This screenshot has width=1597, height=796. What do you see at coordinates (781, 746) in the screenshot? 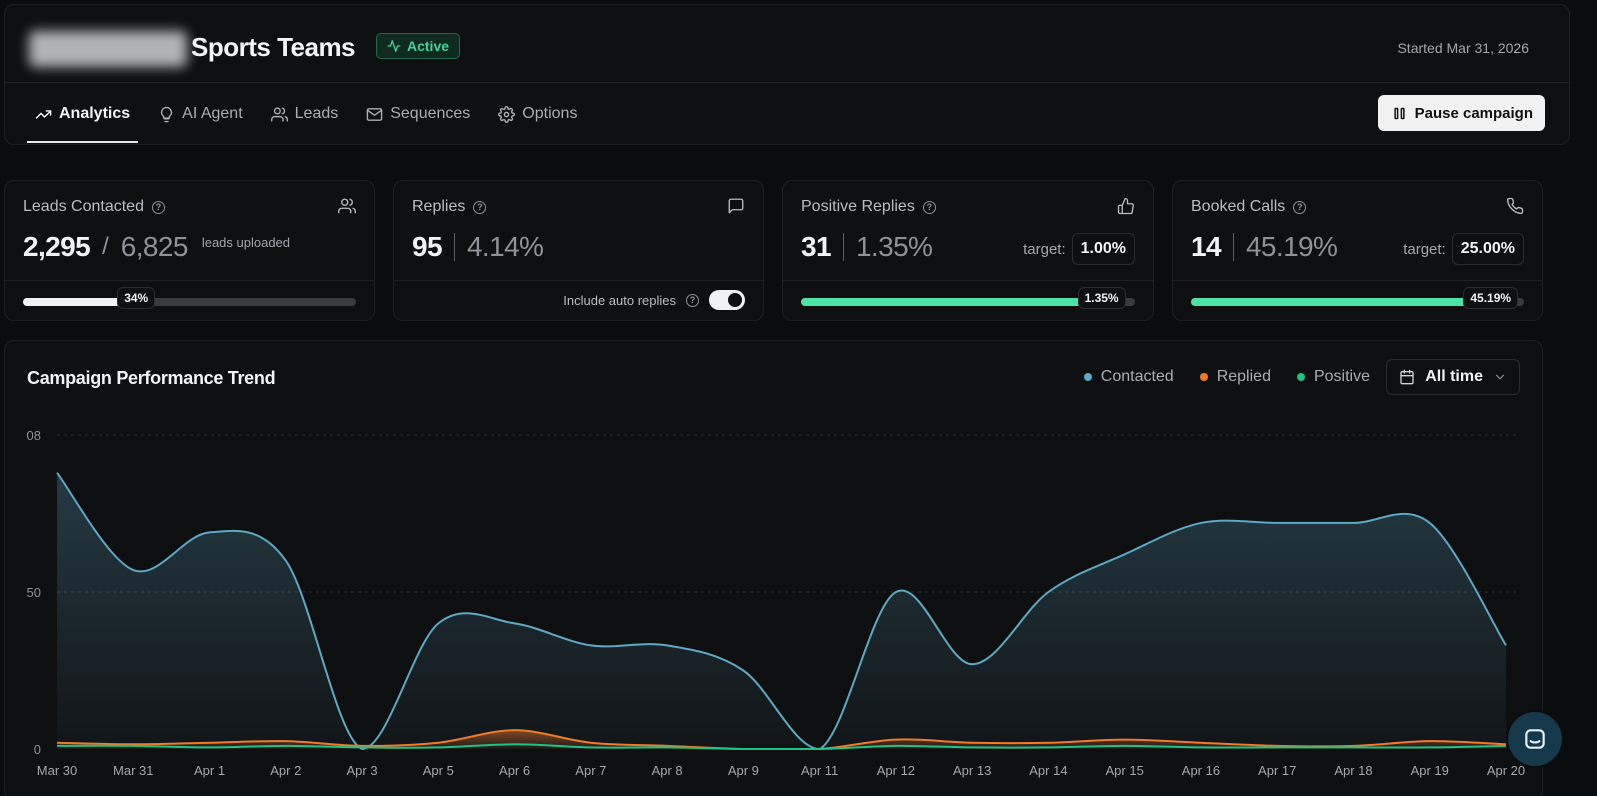
I see `series-line-positive` at bounding box center [781, 746].